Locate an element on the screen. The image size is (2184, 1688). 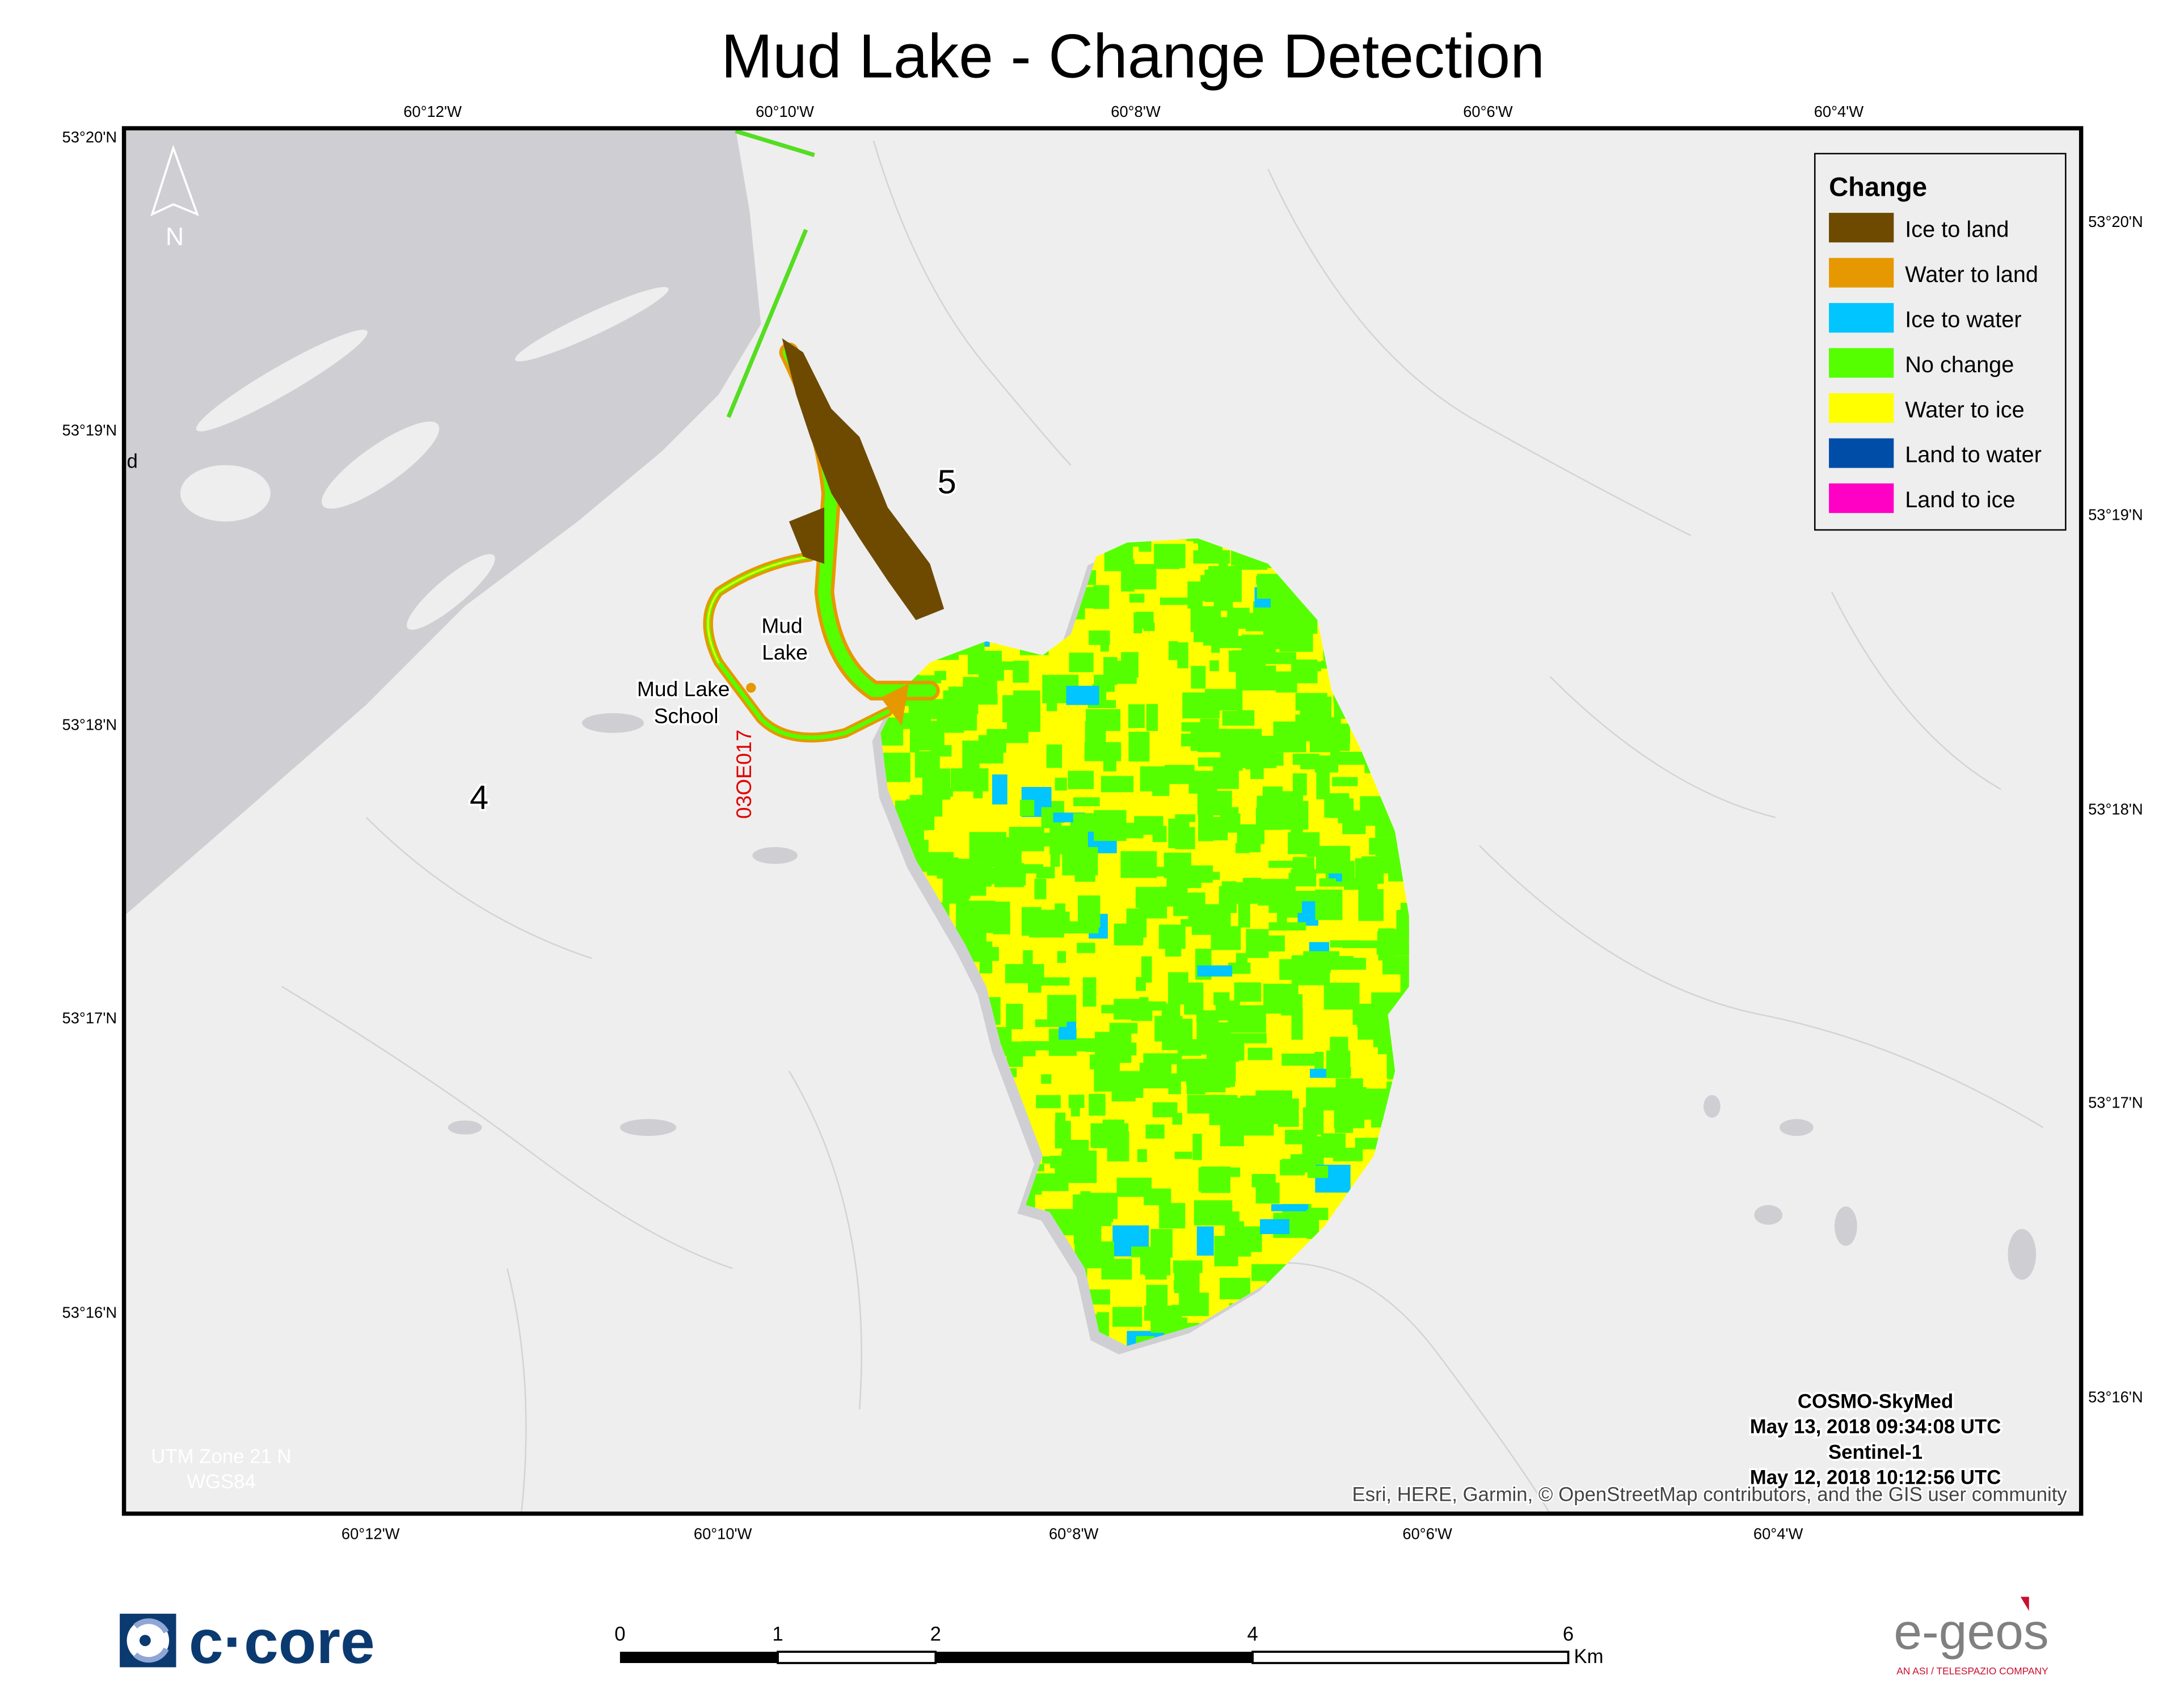
scale-bar: 0 1 2 4 6 Km is located at coordinates (1108, 1645).